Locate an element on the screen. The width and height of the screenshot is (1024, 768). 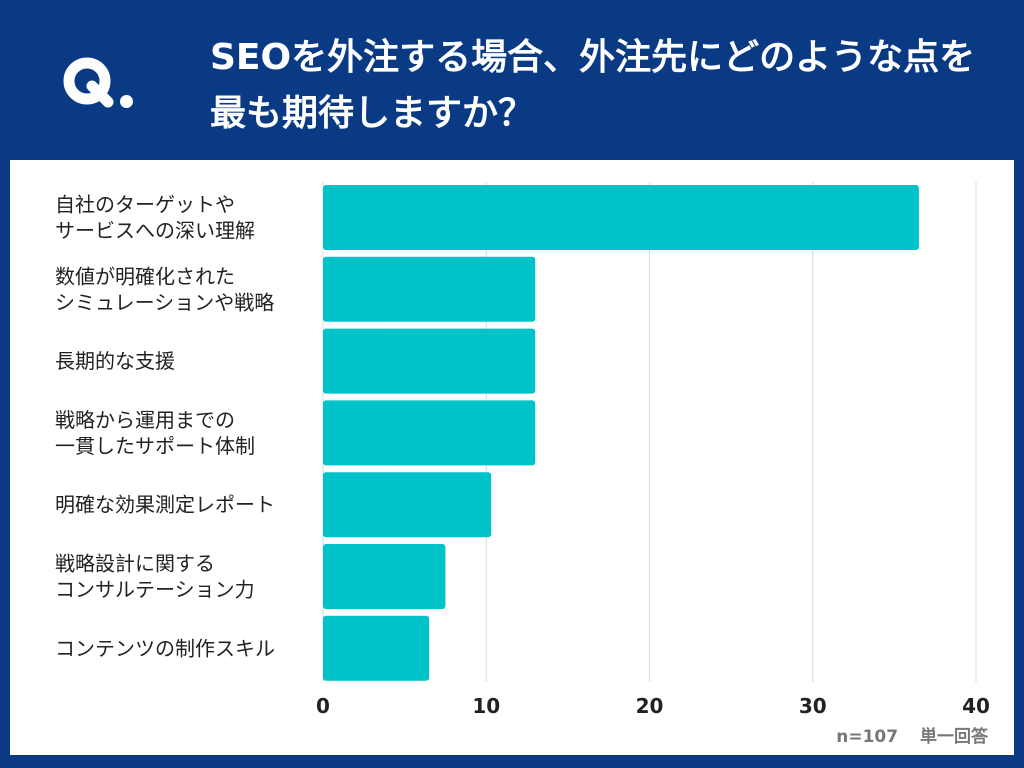
x-tick-label: 10 is located at coordinates (486, 706).